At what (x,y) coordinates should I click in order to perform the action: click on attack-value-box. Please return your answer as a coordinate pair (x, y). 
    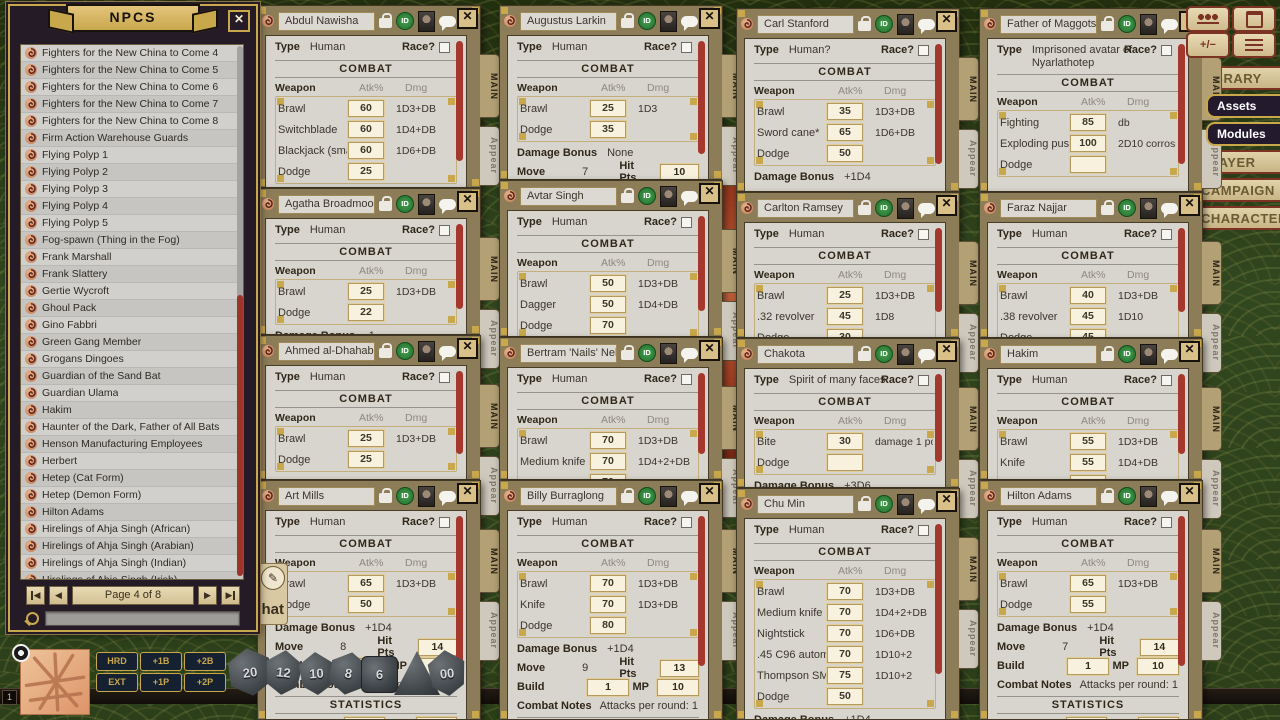
    Looking at the image, I should click on (845, 462).